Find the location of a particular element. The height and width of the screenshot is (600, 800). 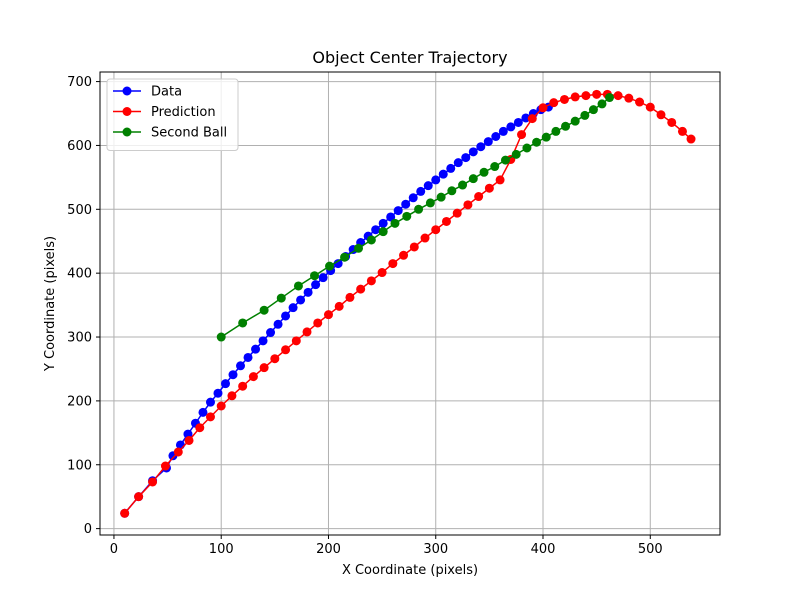

x-tick-label-3: 300 is located at coordinates (435, 549).